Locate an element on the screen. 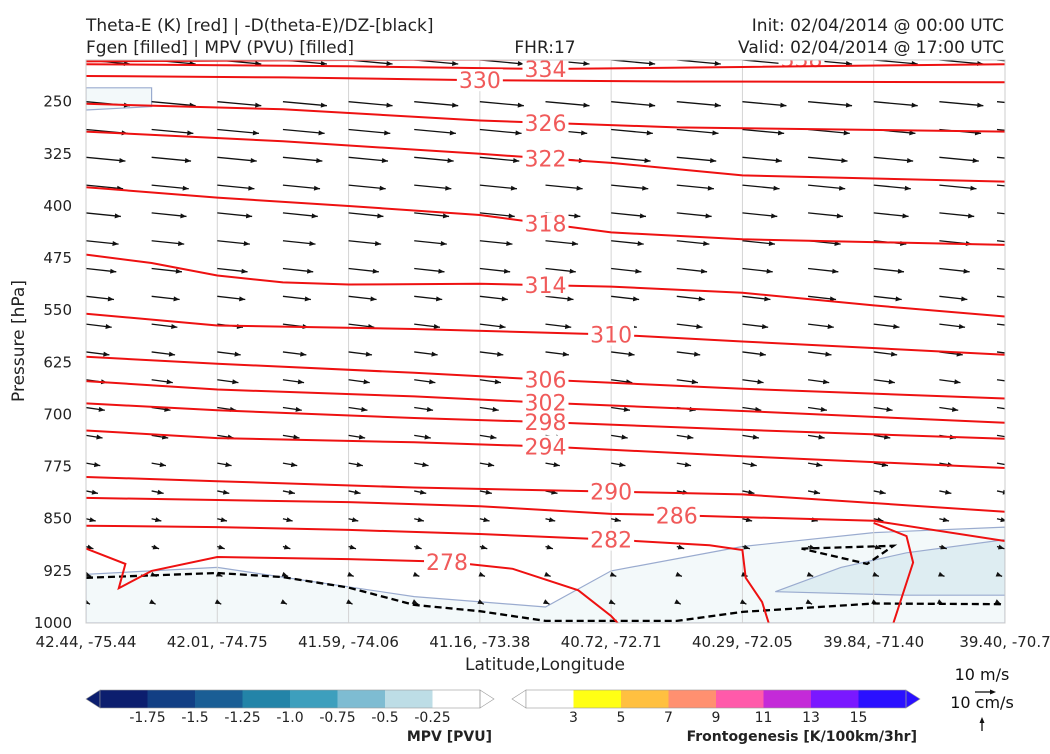 This screenshot has height=754, width=1050. mpv-colorbar-tick-2: -1.25 is located at coordinates (242, 718).